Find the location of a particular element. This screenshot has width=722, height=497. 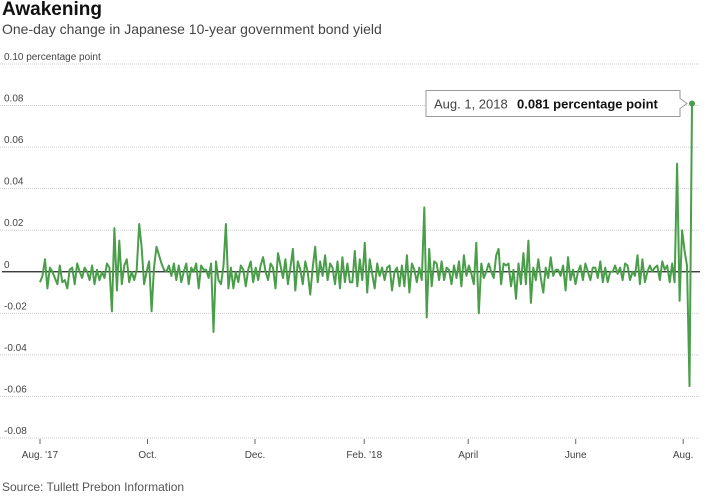

x-tick-label: June is located at coordinates (576, 455).